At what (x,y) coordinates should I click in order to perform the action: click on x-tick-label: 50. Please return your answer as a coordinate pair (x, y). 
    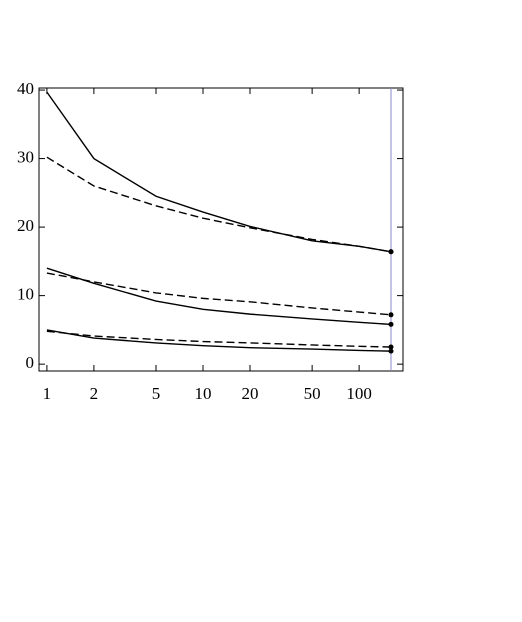
    Looking at the image, I should click on (312, 393).